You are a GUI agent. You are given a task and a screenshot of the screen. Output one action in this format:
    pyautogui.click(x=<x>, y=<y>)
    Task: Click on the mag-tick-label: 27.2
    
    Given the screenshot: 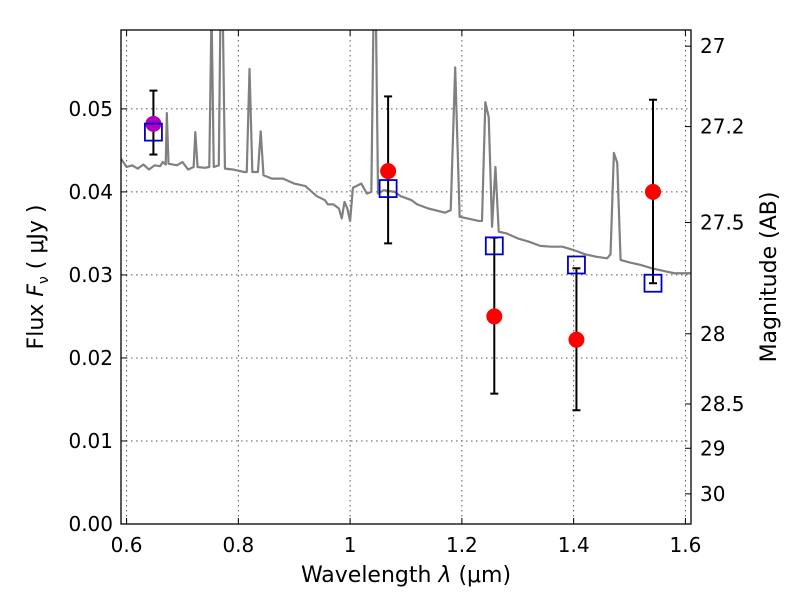 What is the action you would take?
    pyautogui.click(x=722, y=127)
    